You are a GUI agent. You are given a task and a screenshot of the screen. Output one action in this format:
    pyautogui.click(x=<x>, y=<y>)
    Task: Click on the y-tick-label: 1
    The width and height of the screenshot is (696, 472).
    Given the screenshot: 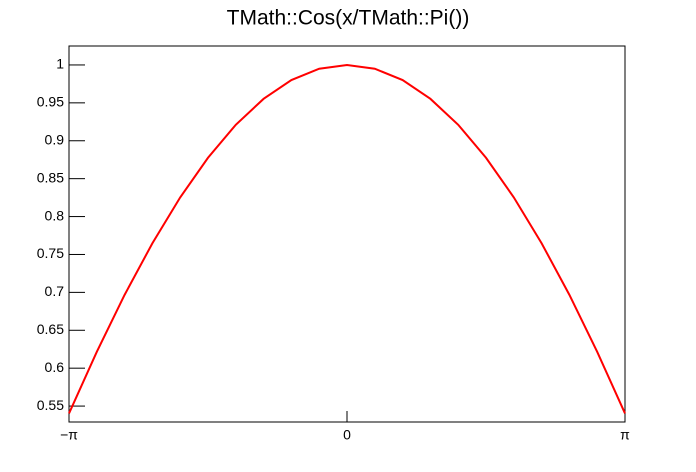 What is the action you would take?
    pyautogui.click(x=60, y=64)
    